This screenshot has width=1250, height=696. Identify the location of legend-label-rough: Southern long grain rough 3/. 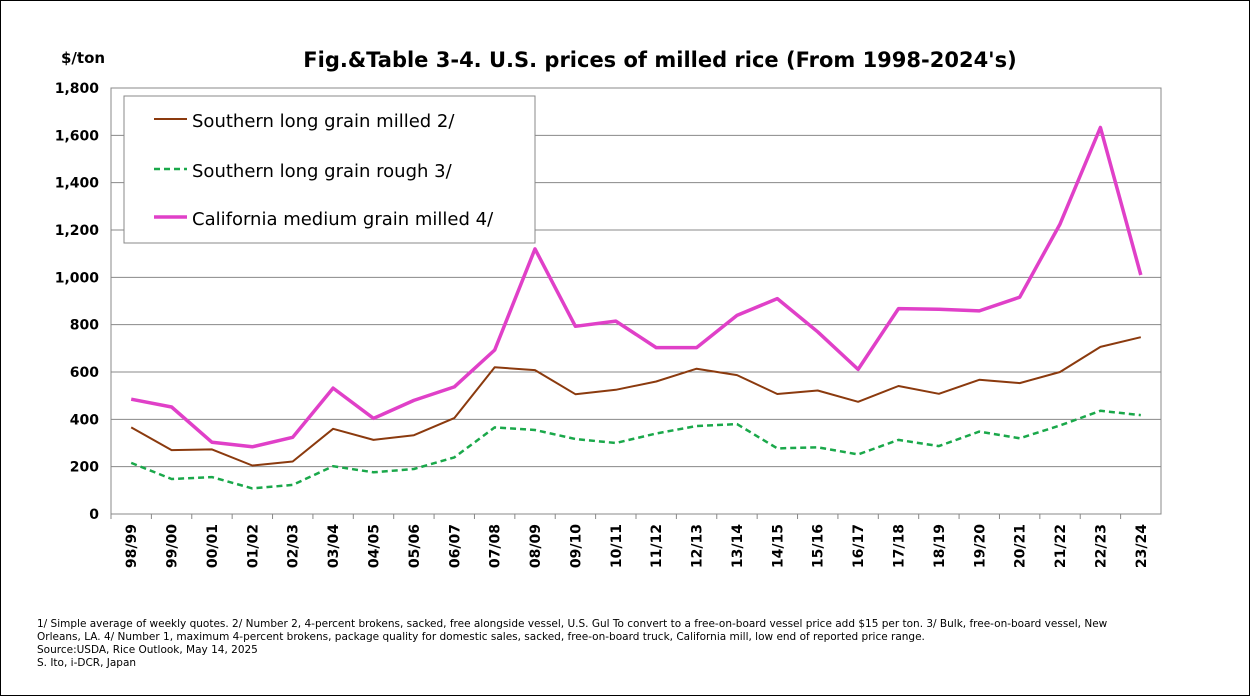
(322, 171).